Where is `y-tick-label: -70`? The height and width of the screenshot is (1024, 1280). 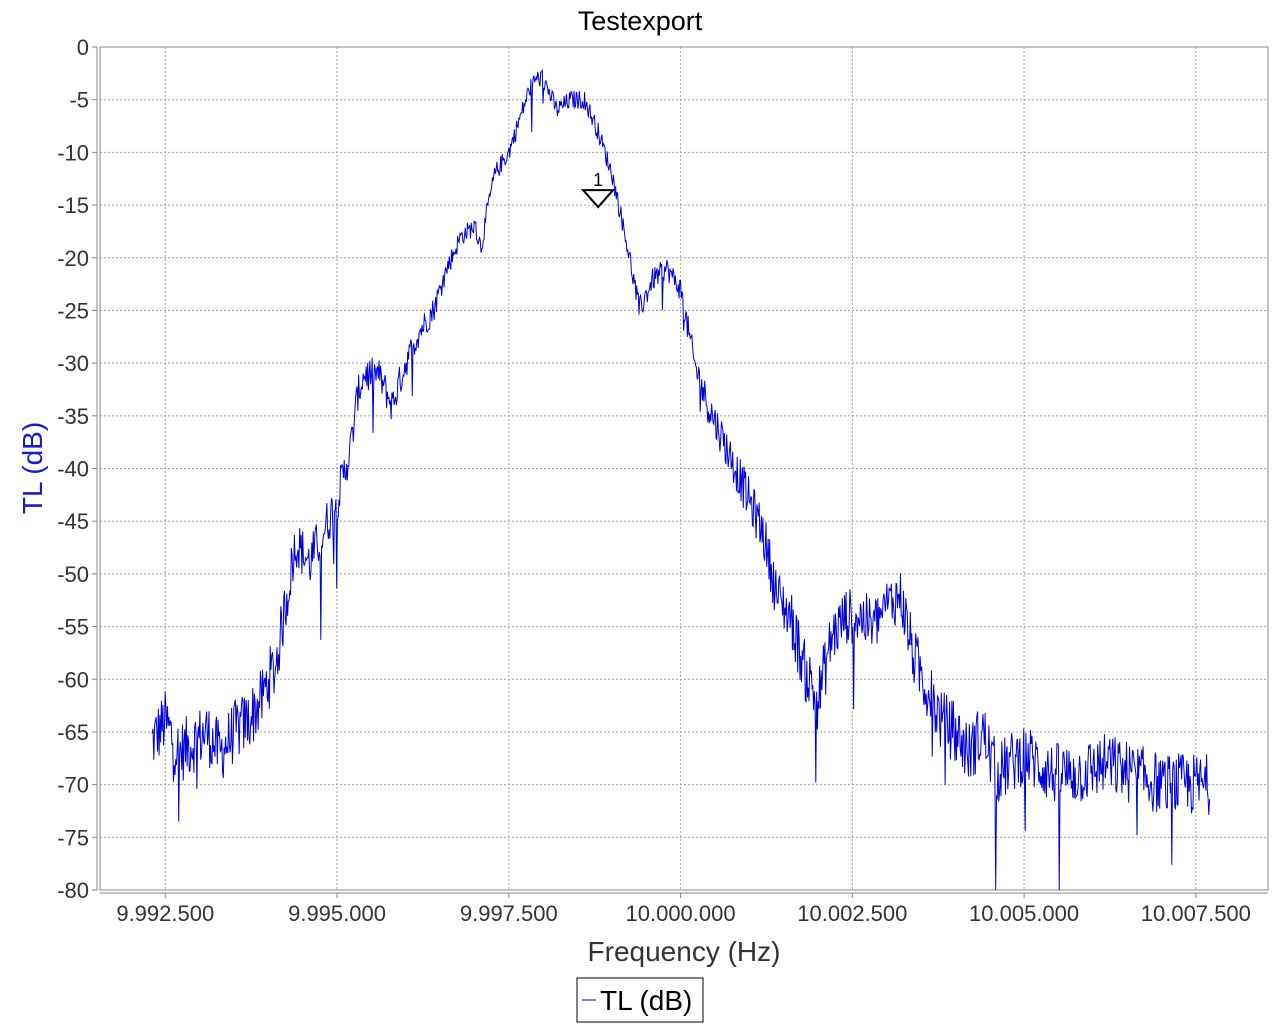 y-tick-label: -70 is located at coordinates (73, 785).